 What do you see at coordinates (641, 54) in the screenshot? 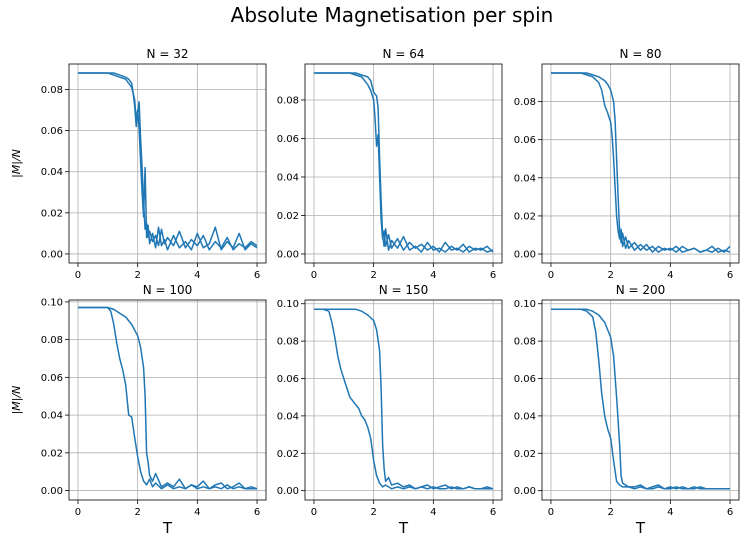
I see `subplot-title: N = 80` at bounding box center [641, 54].